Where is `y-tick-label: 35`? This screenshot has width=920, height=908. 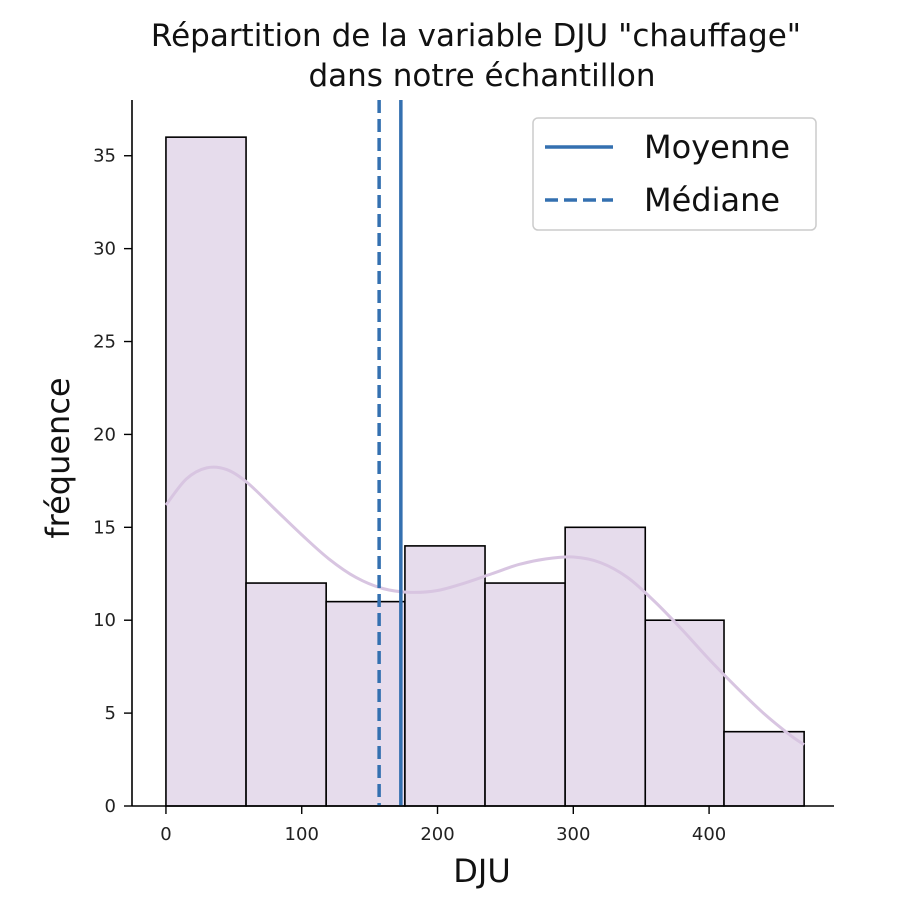
y-tick-label: 35 is located at coordinates (104, 156).